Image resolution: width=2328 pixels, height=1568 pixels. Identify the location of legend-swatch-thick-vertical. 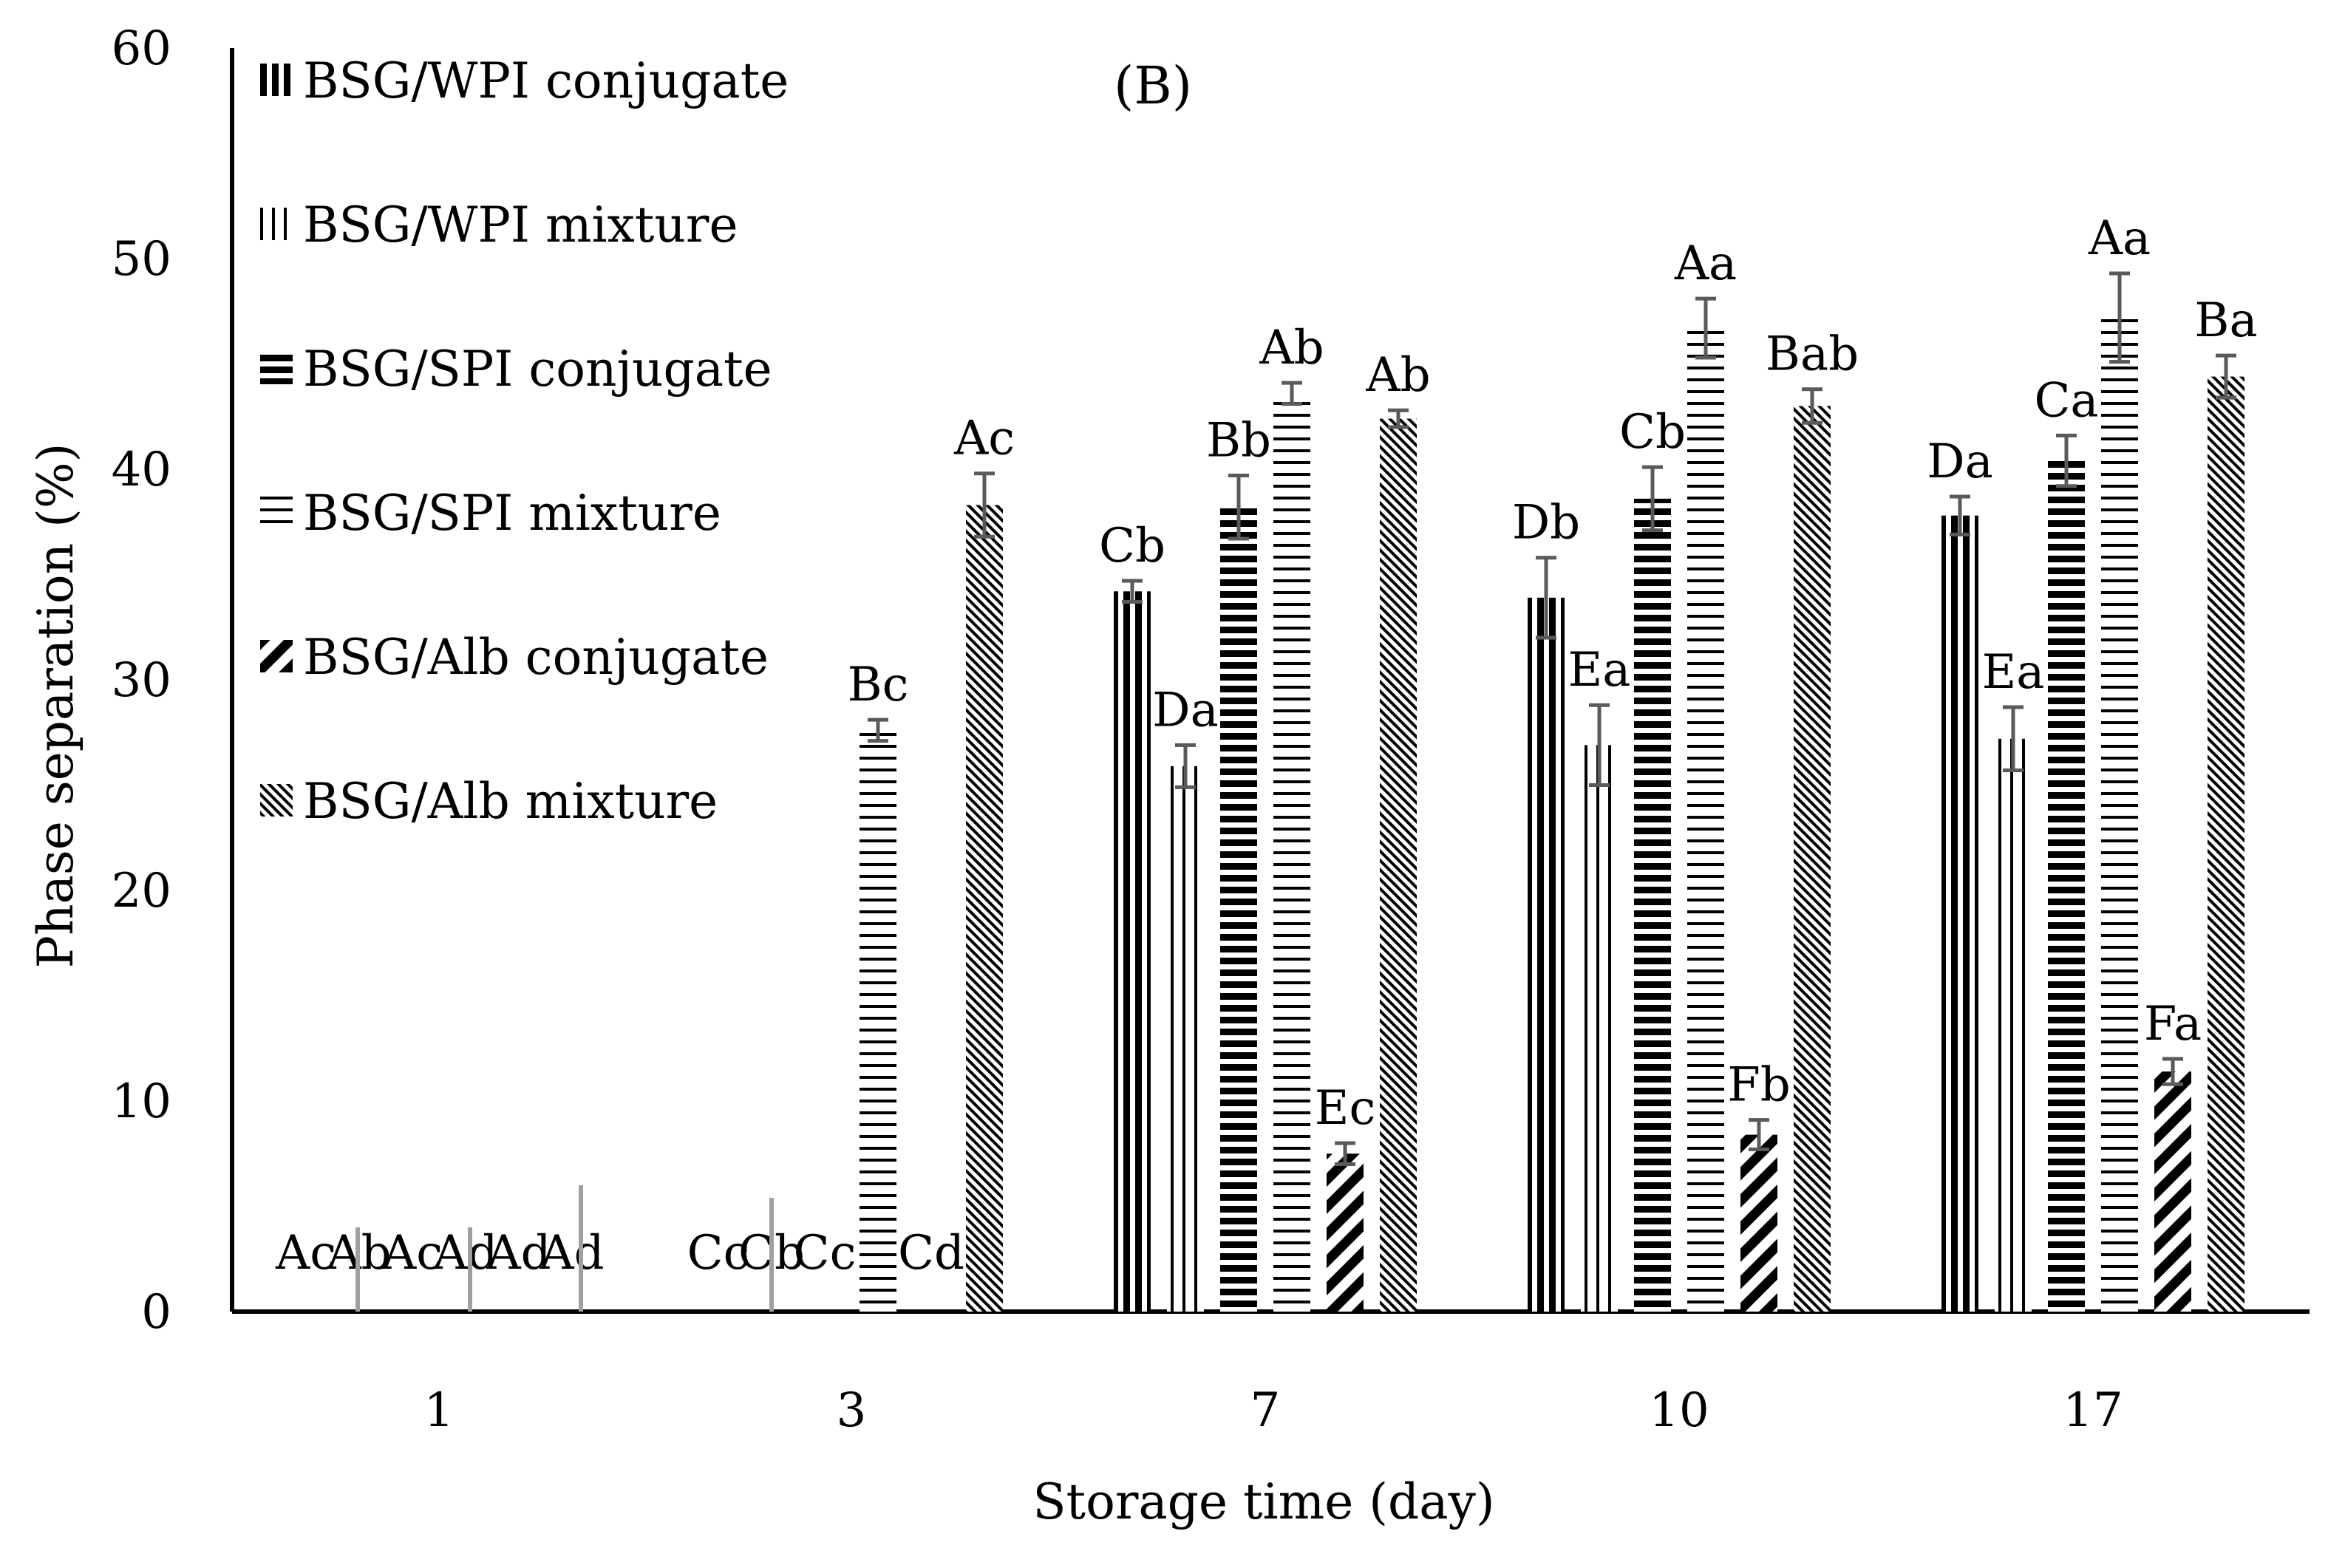
(276, 80).